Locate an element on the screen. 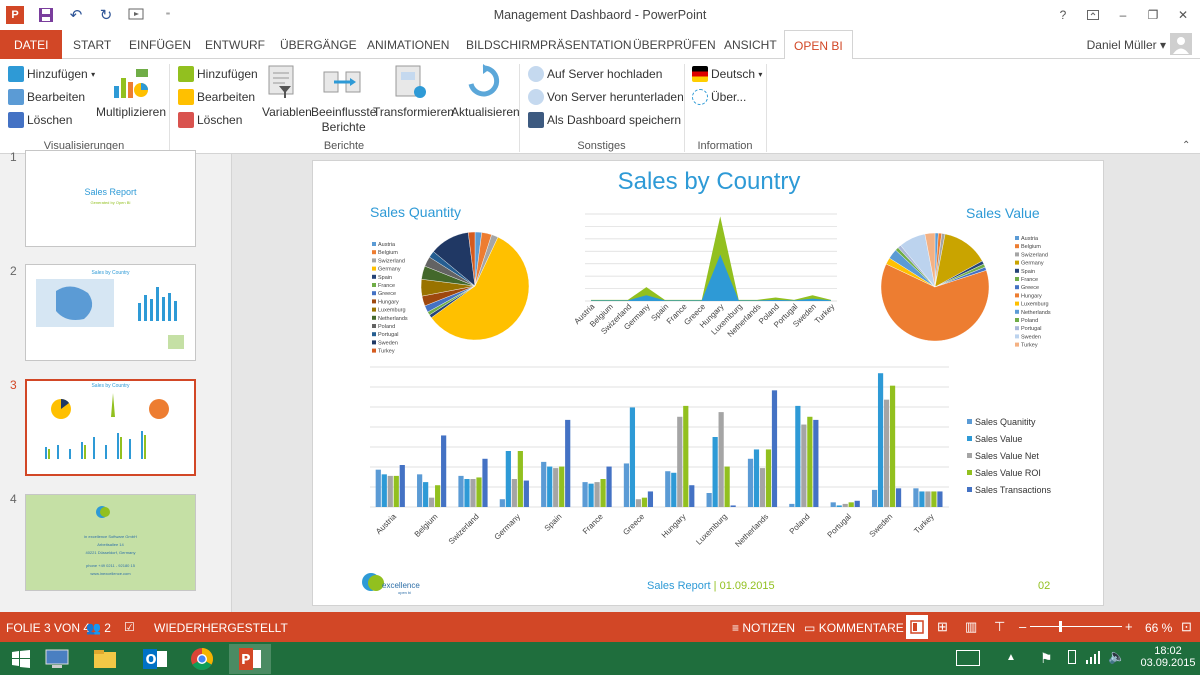  window-title: Management Dashbaord - PowerPoint is located at coordinates (600, 15).